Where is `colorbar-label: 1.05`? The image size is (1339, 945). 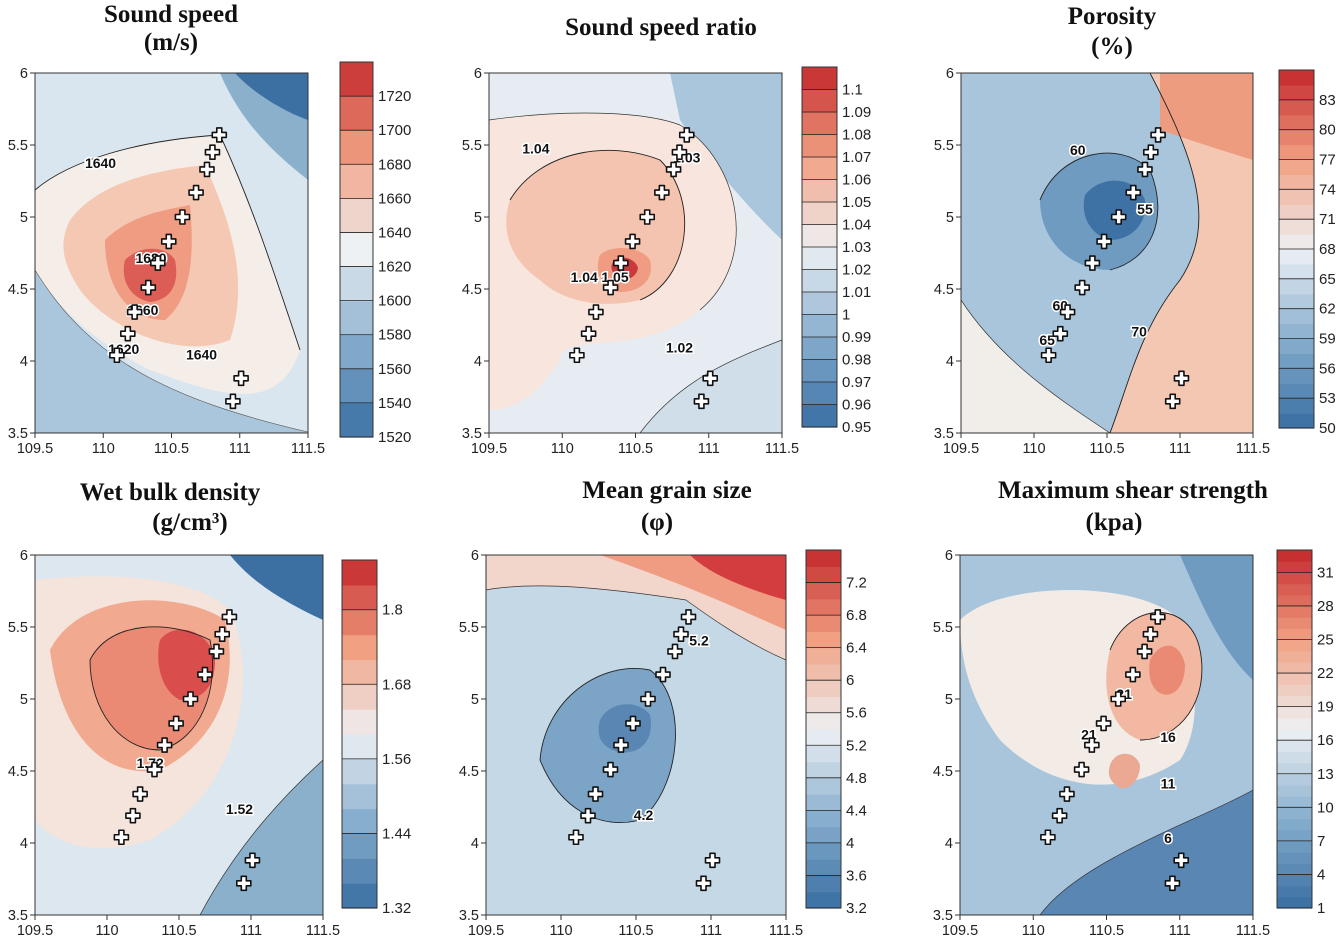
colorbar-label: 1.05 is located at coordinates (856, 202).